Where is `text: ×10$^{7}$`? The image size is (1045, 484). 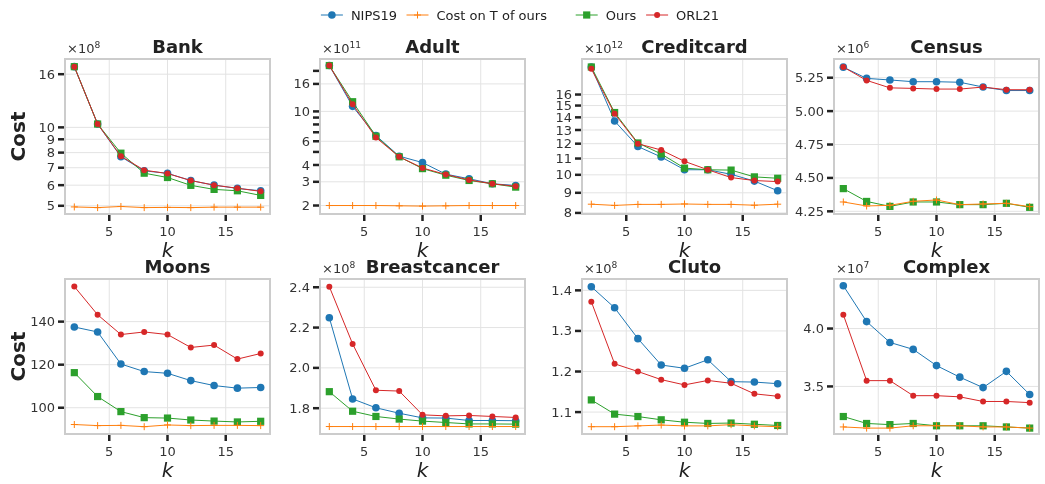 text: ×10$^{7}$ is located at coordinates (853, 268).